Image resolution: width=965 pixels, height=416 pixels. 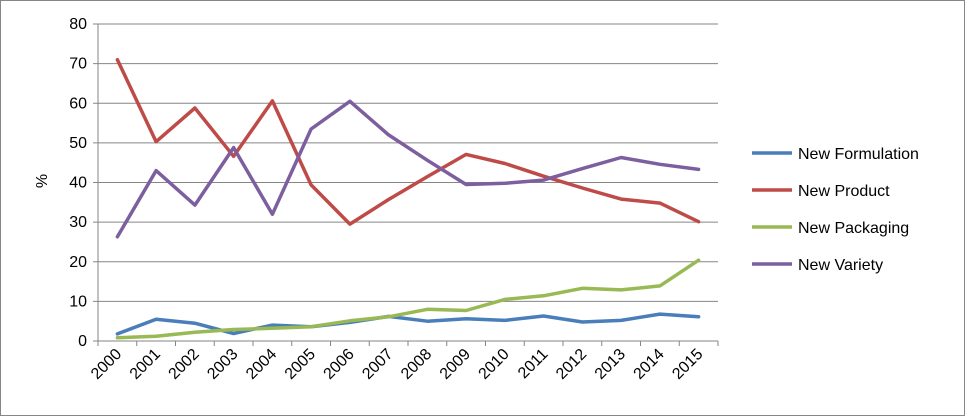 I want to click on x-tick-label-2001: 2001, so click(x=145, y=364).